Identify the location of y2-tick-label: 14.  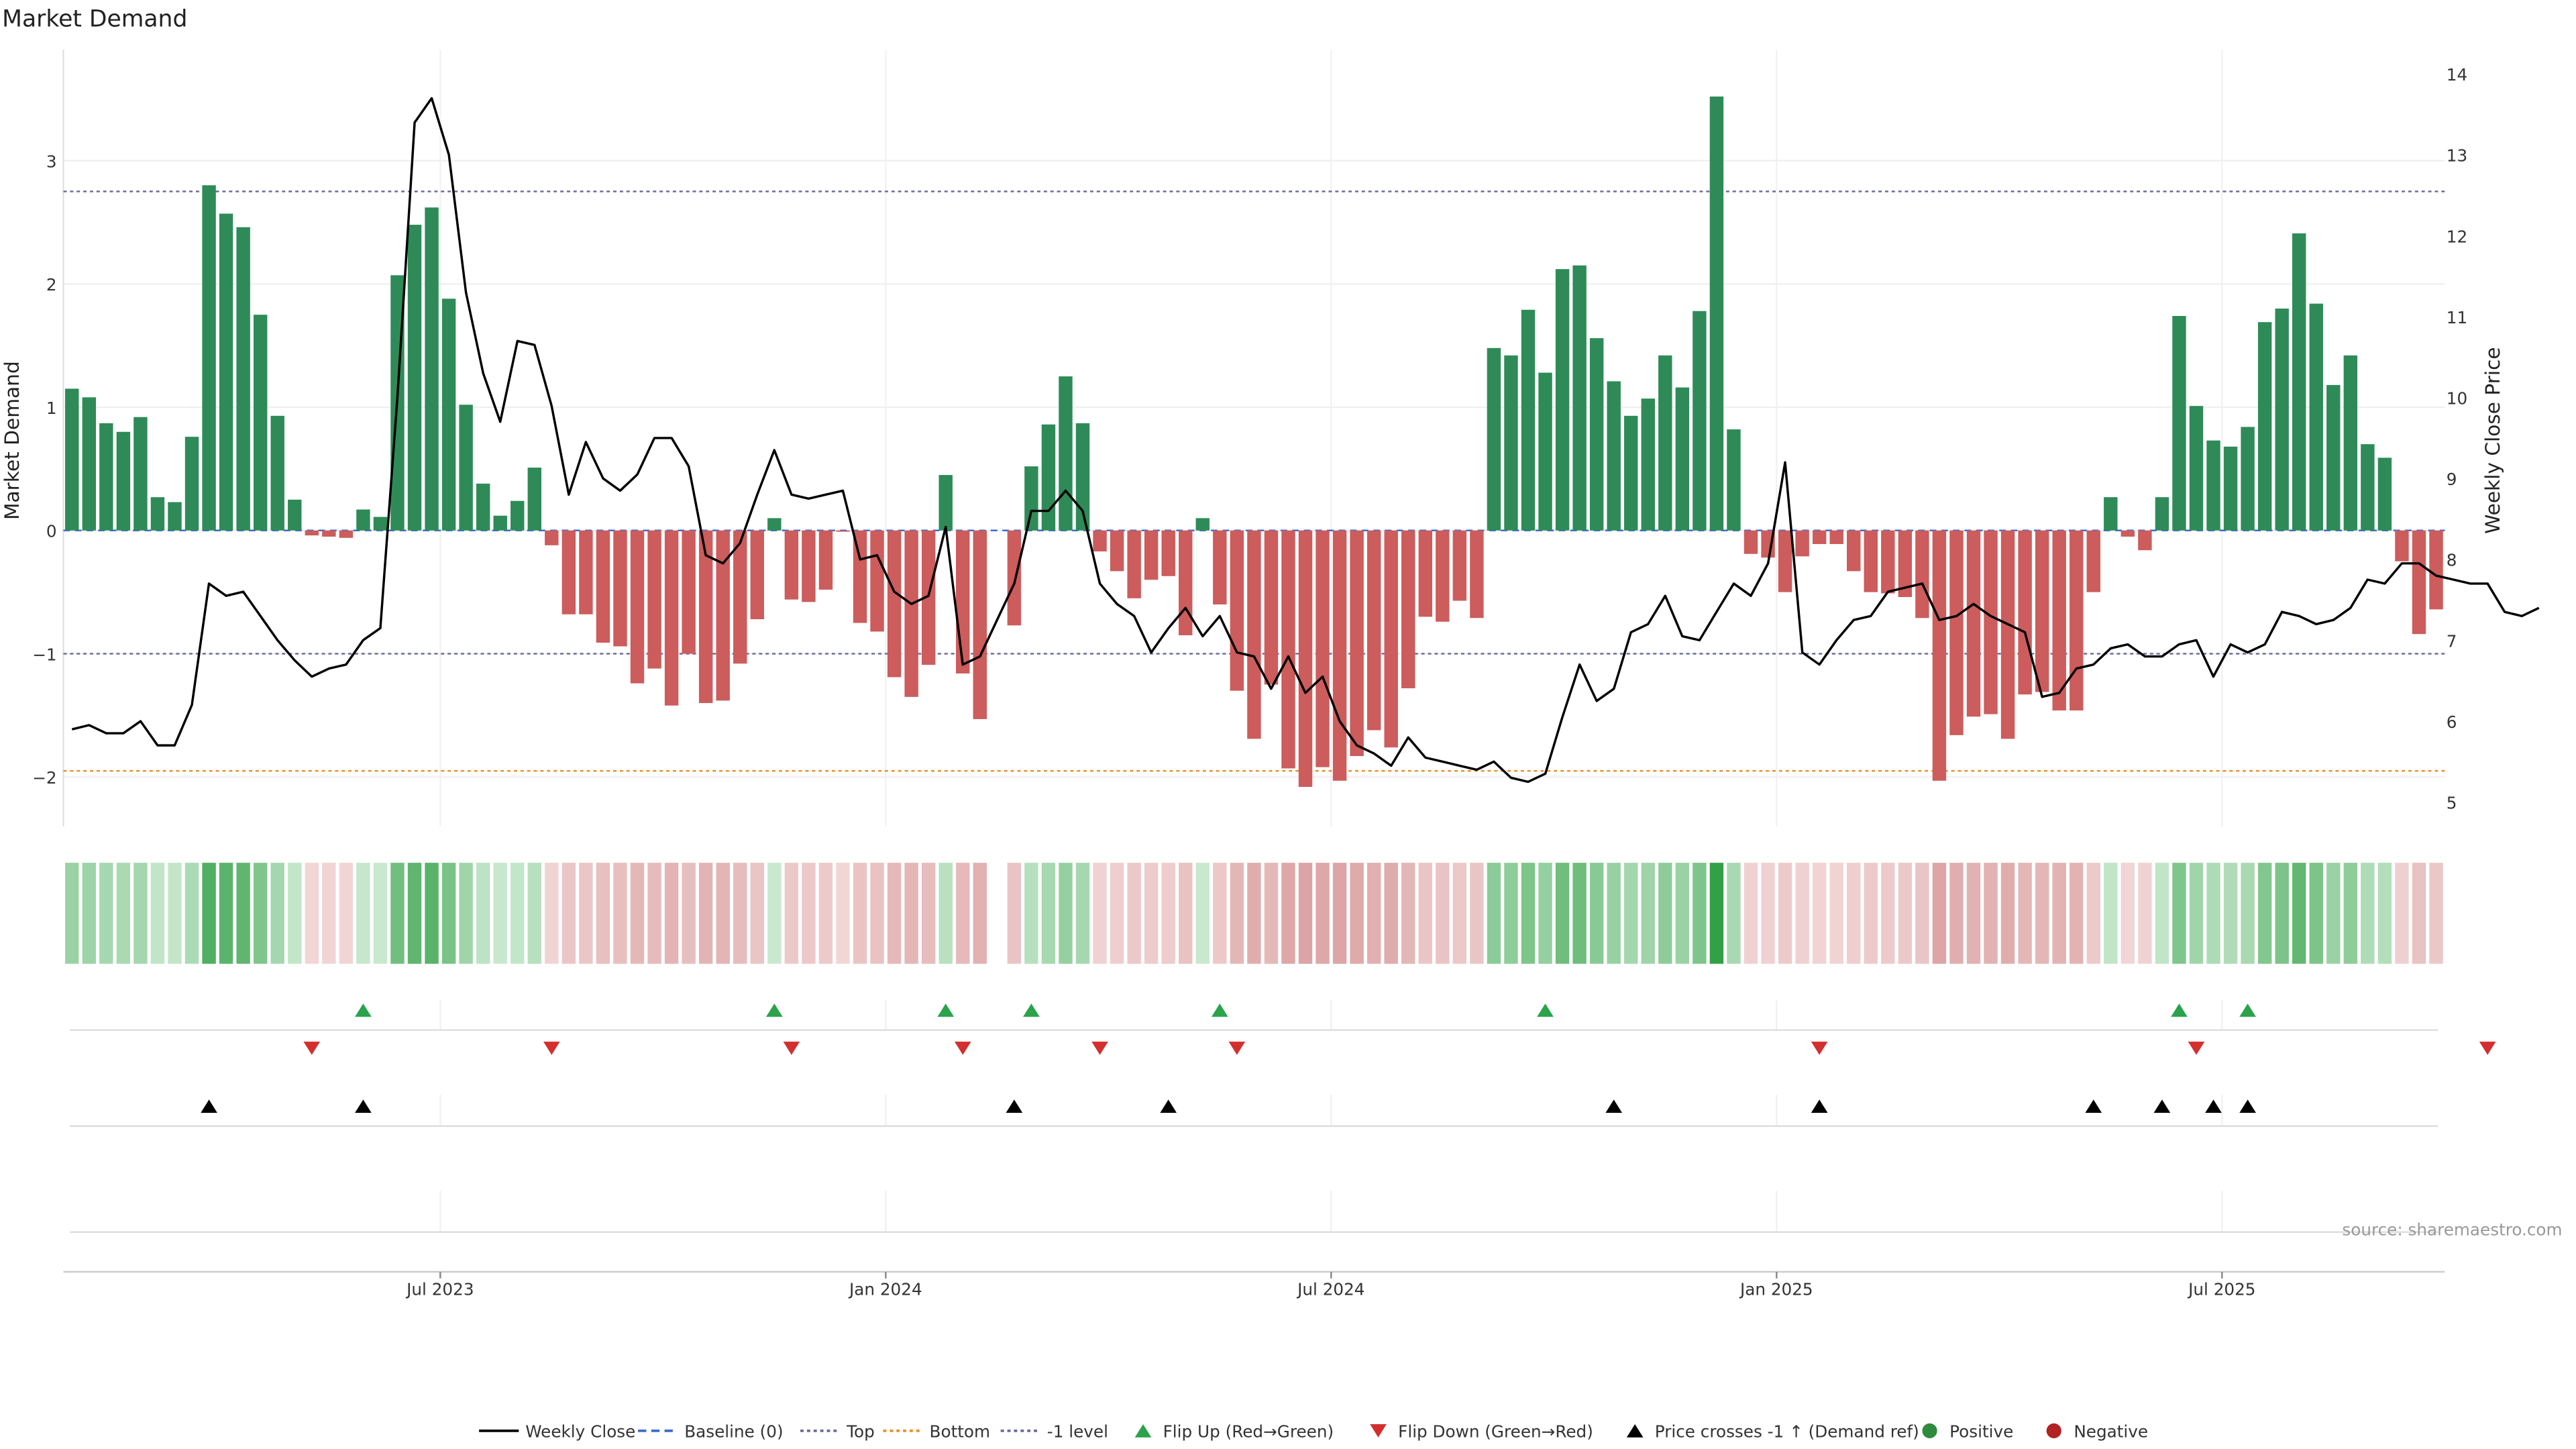
(2457, 75).